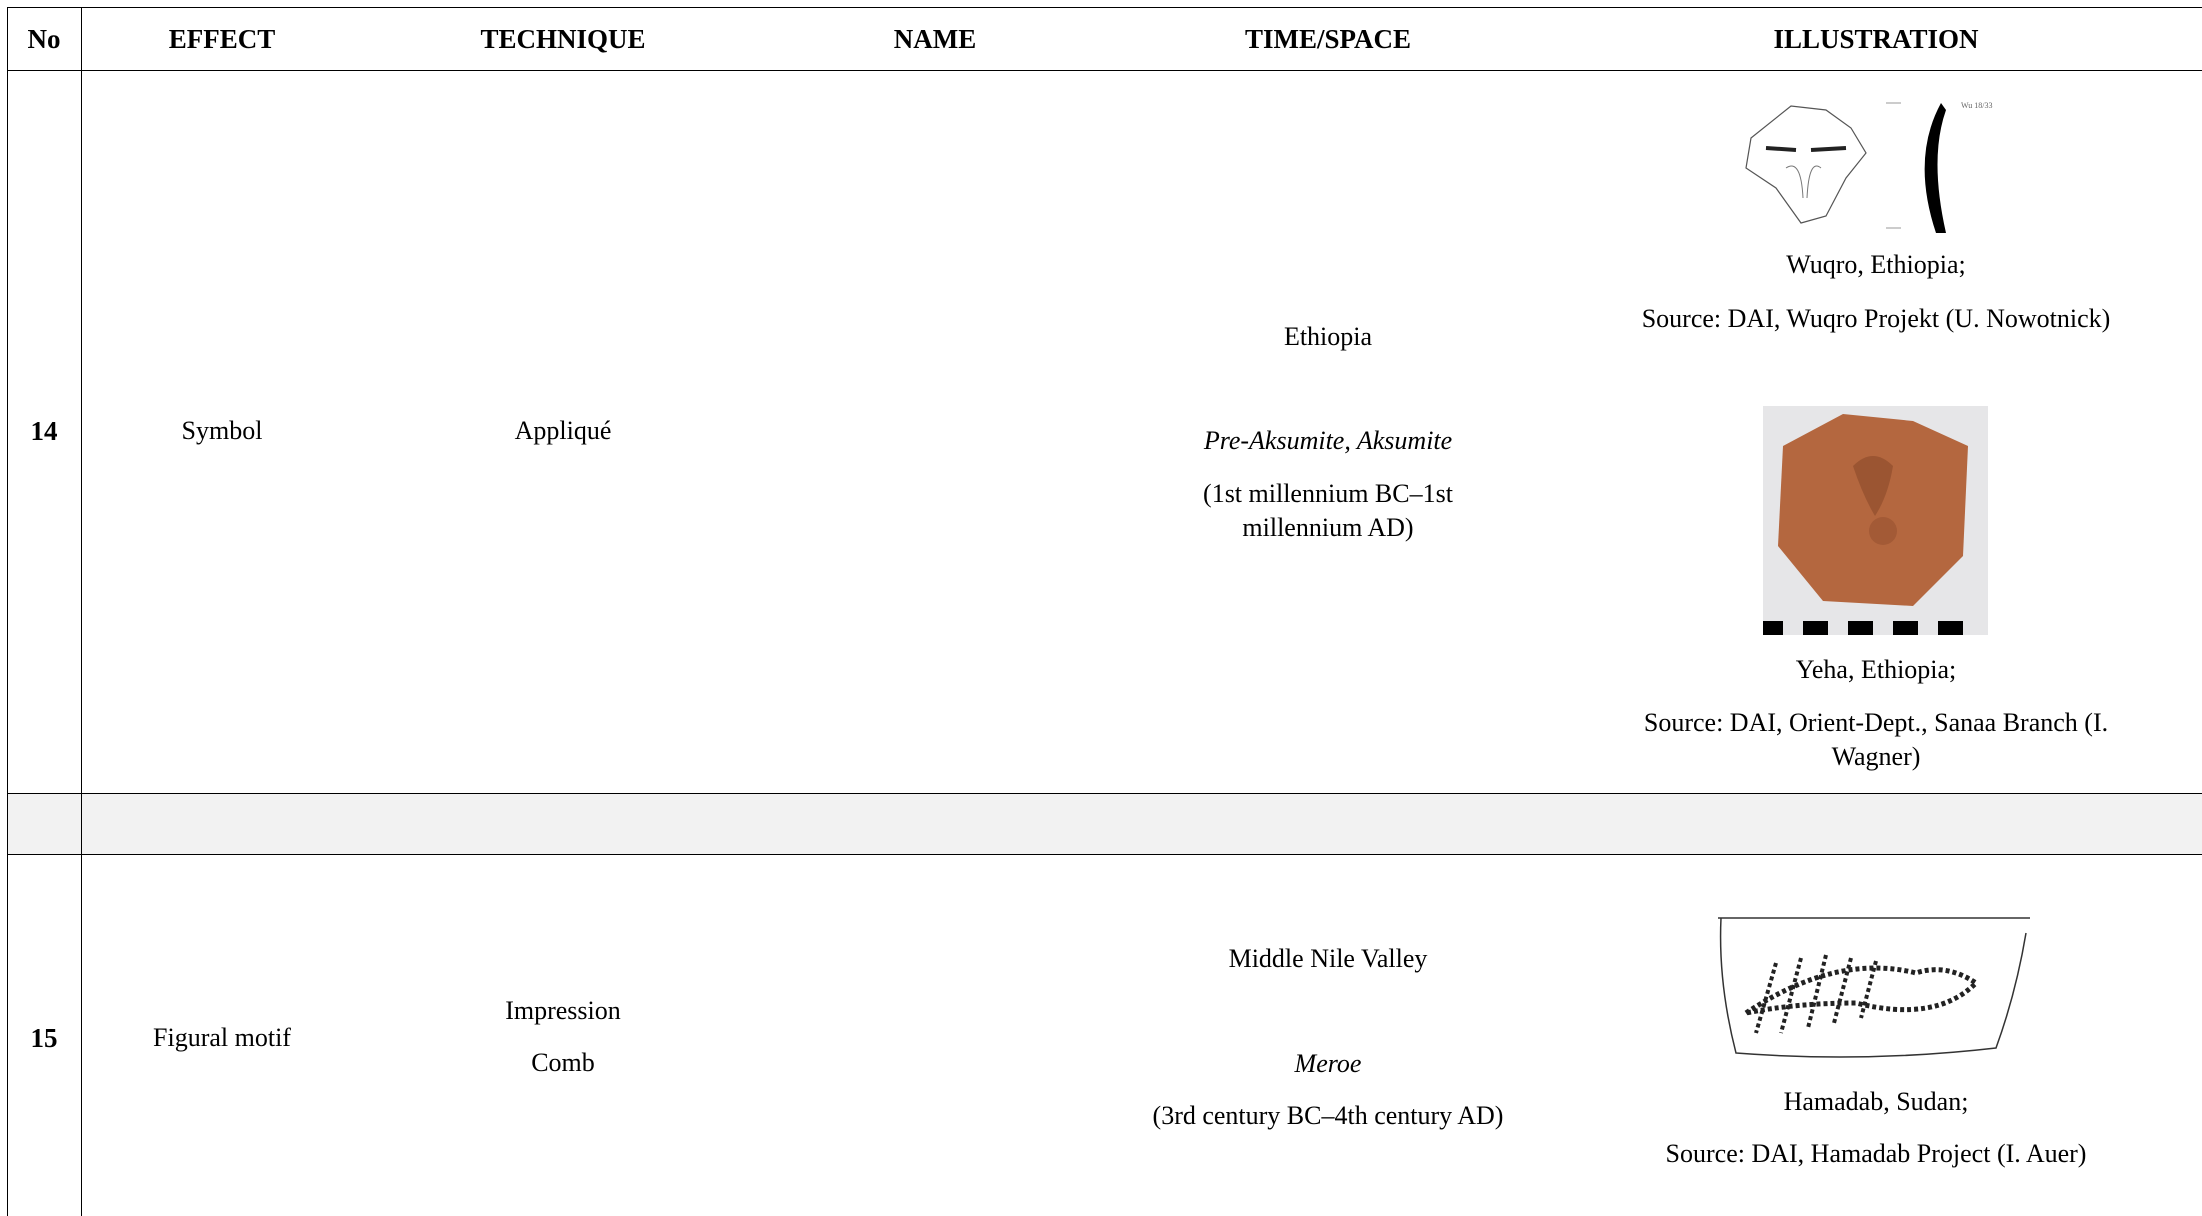 This screenshot has width=2202, height=1216. Describe the element at coordinates (1874, 987) in the screenshot. I see `comb-drawing` at that location.